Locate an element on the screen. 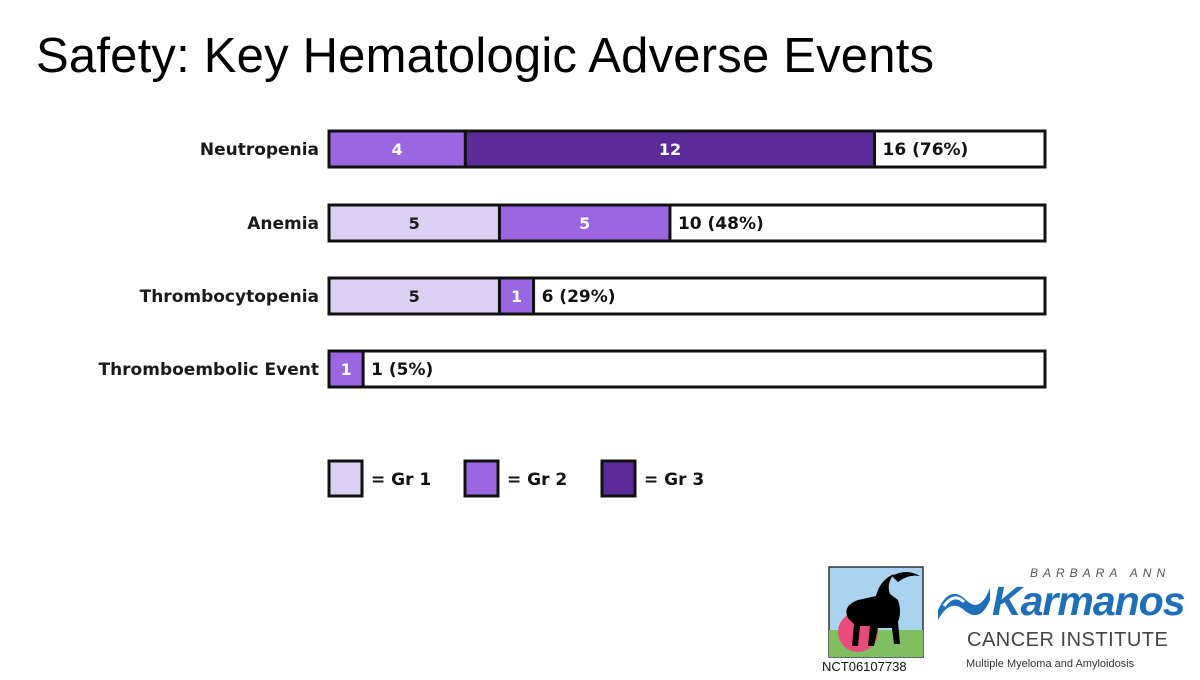  ibex-logo is located at coordinates (876, 614).